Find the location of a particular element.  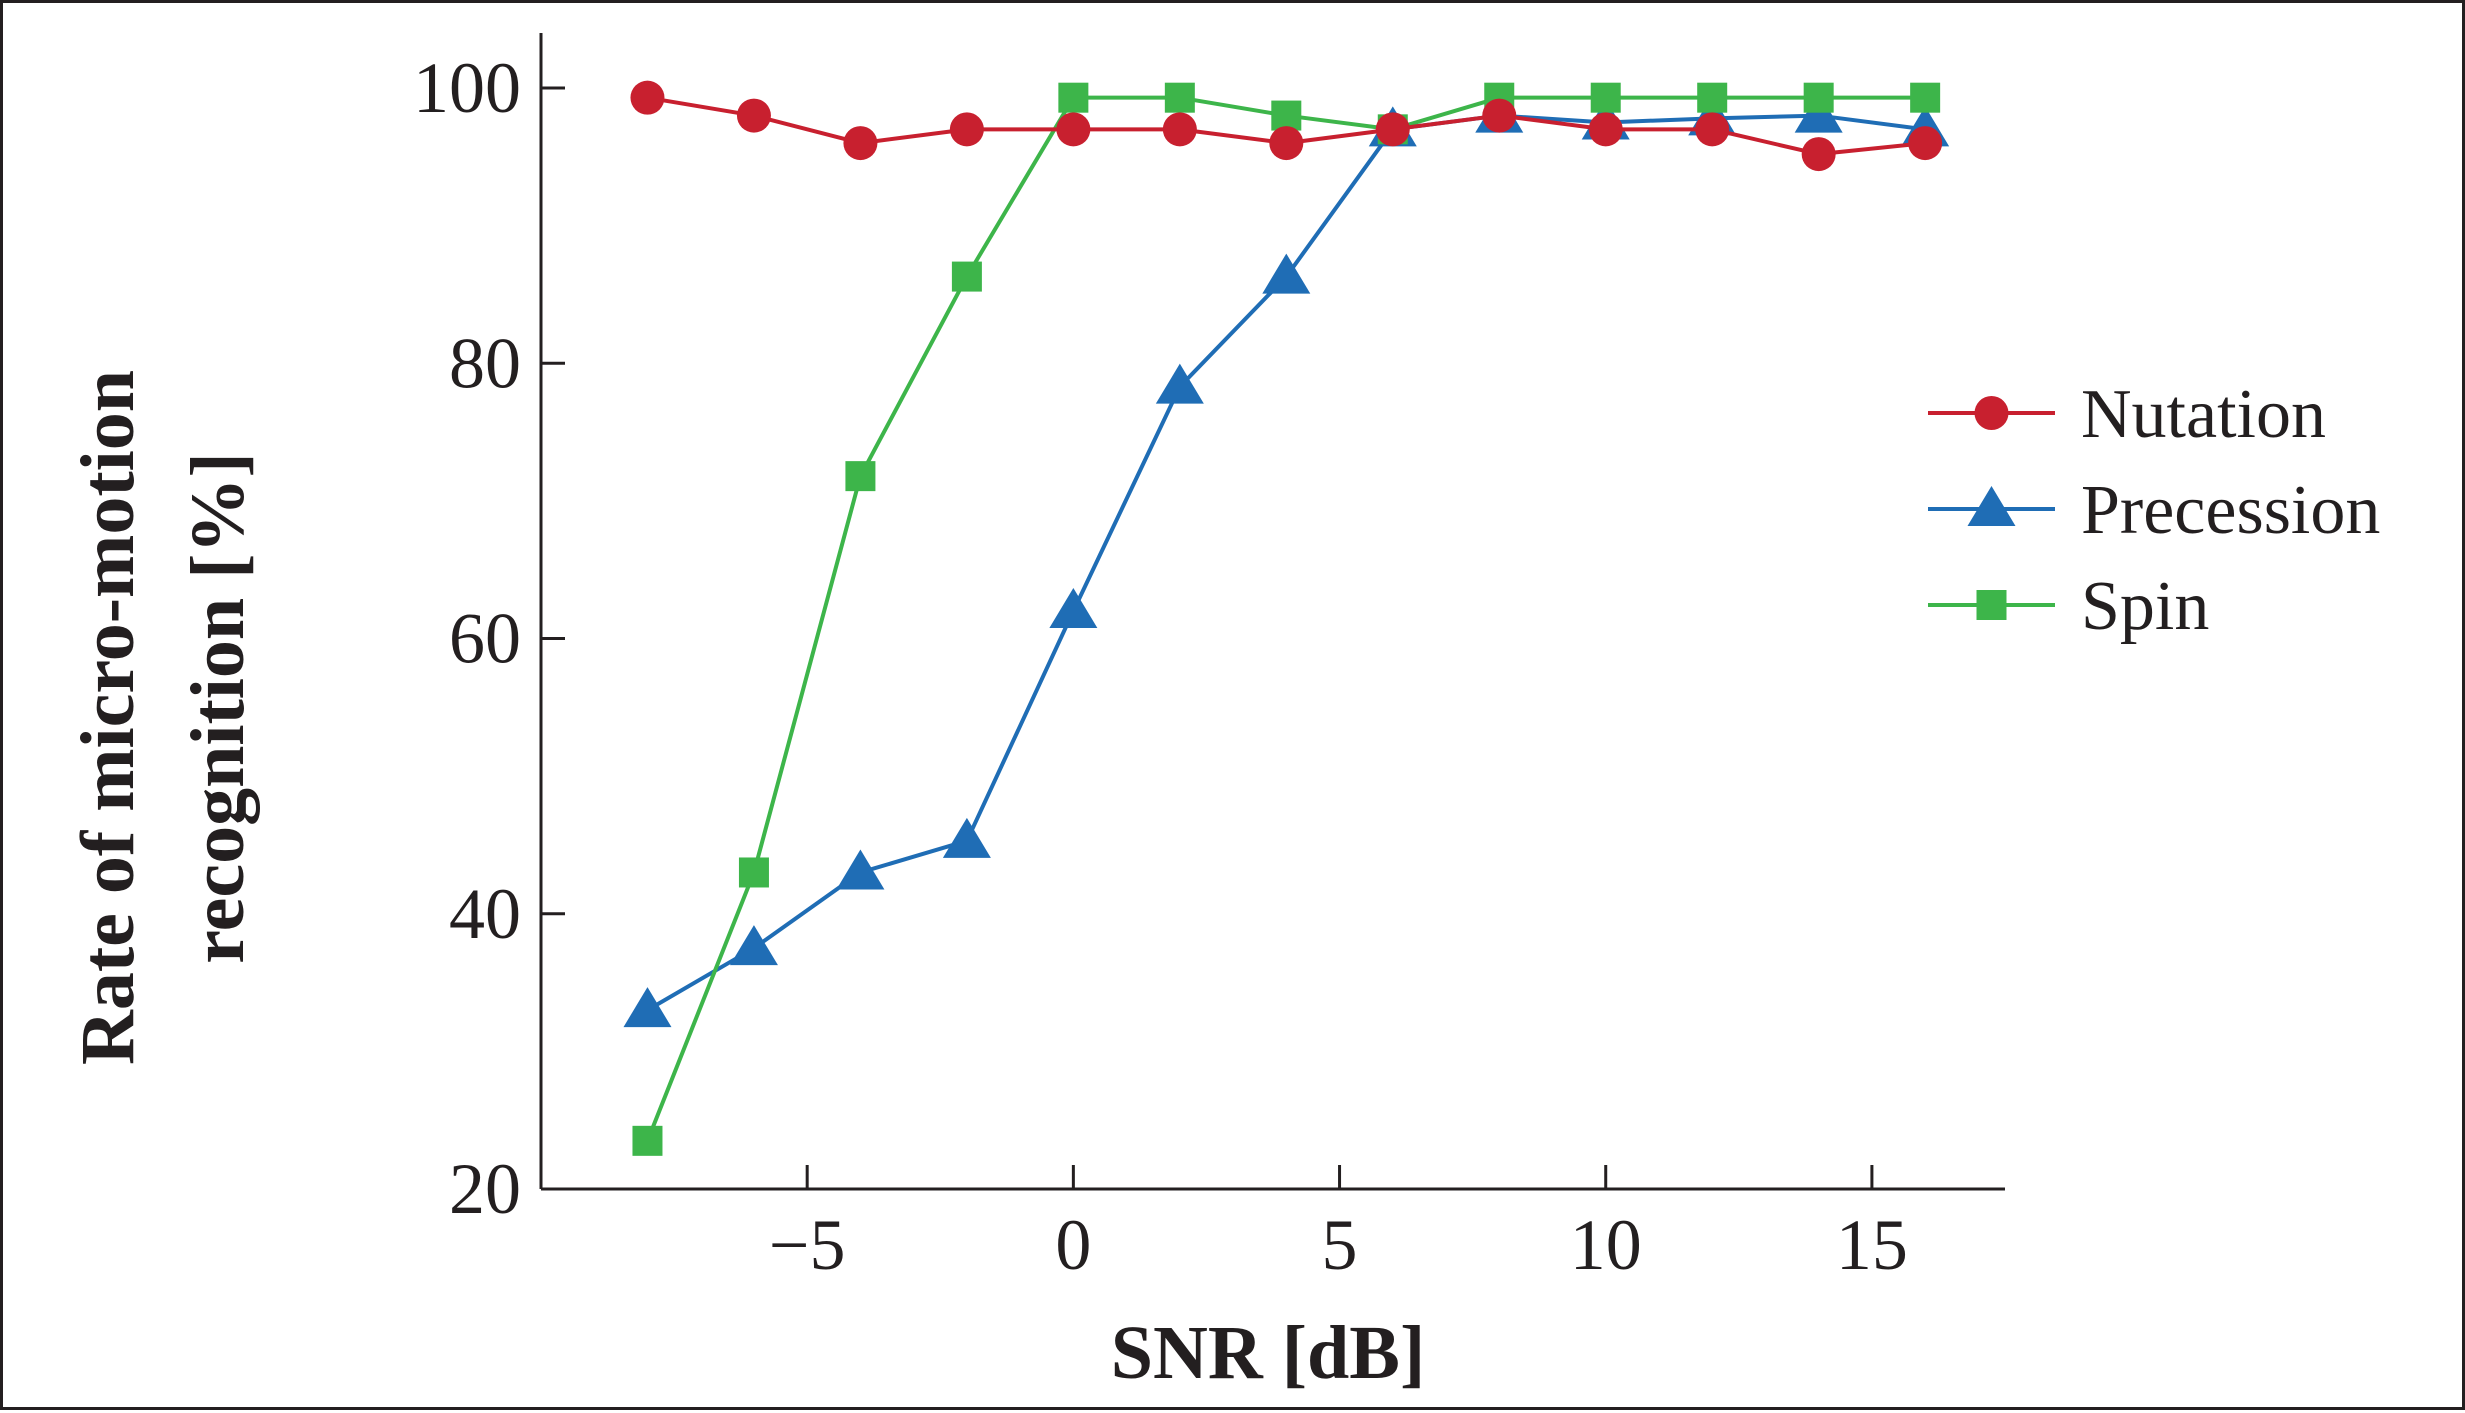

x-axis-title: SNR [dB] is located at coordinates (1268, 1353).